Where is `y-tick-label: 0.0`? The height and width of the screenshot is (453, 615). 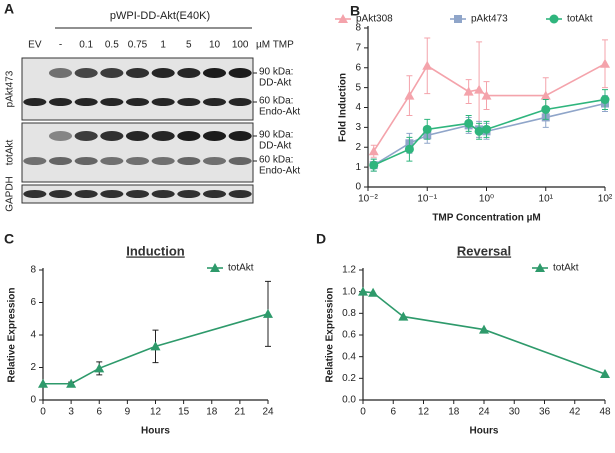 y-tick-label: 0.0 is located at coordinates (349, 400).